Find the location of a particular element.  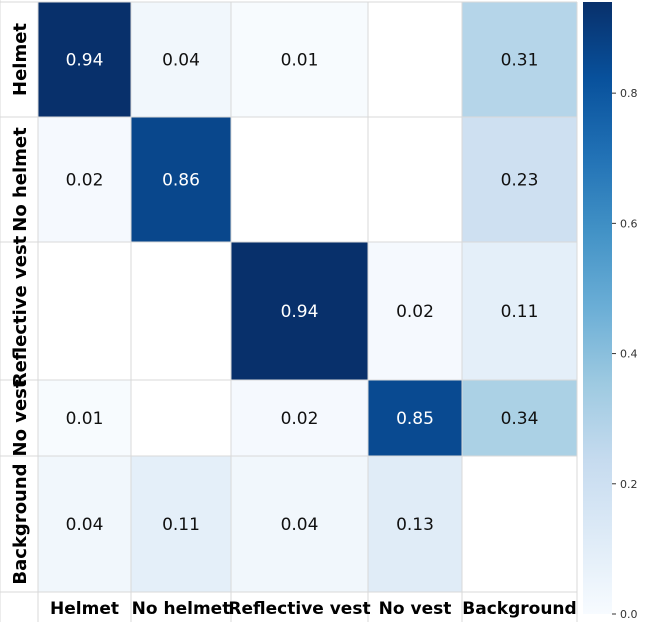

colorbar-tick-label: 0.0 is located at coordinates (629, 614).